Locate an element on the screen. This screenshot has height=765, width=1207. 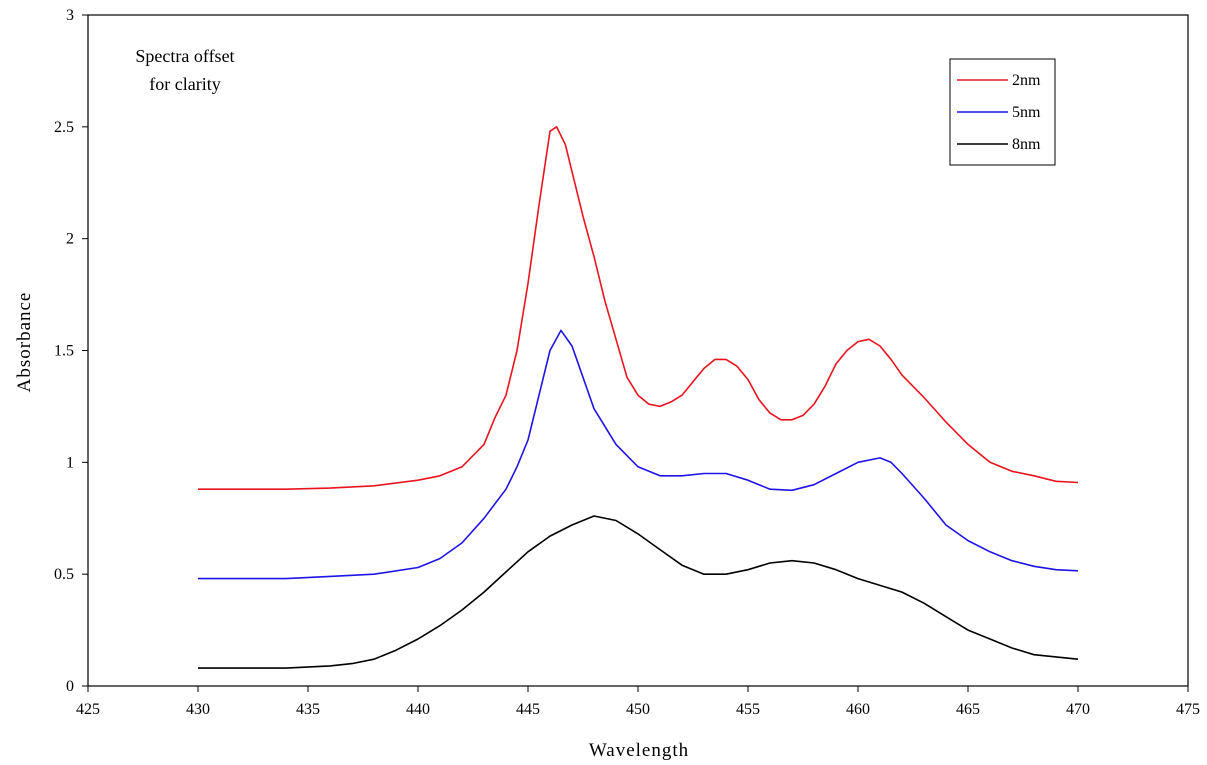
x-tick-label: 430 is located at coordinates (198, 709).